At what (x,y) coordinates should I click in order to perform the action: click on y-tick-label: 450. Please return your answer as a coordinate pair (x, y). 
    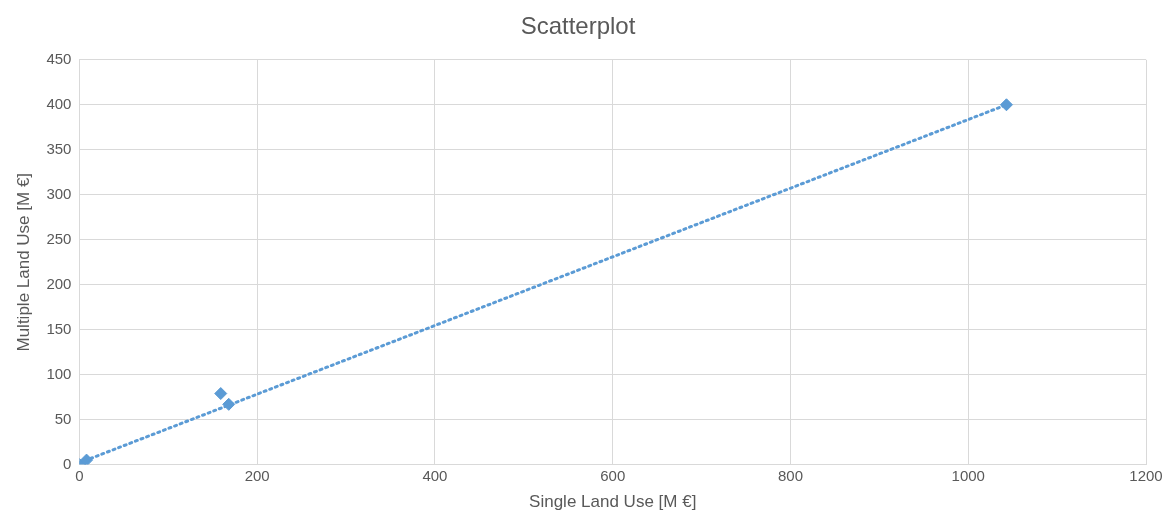
    Looking at the image, I should click on (59, 58).